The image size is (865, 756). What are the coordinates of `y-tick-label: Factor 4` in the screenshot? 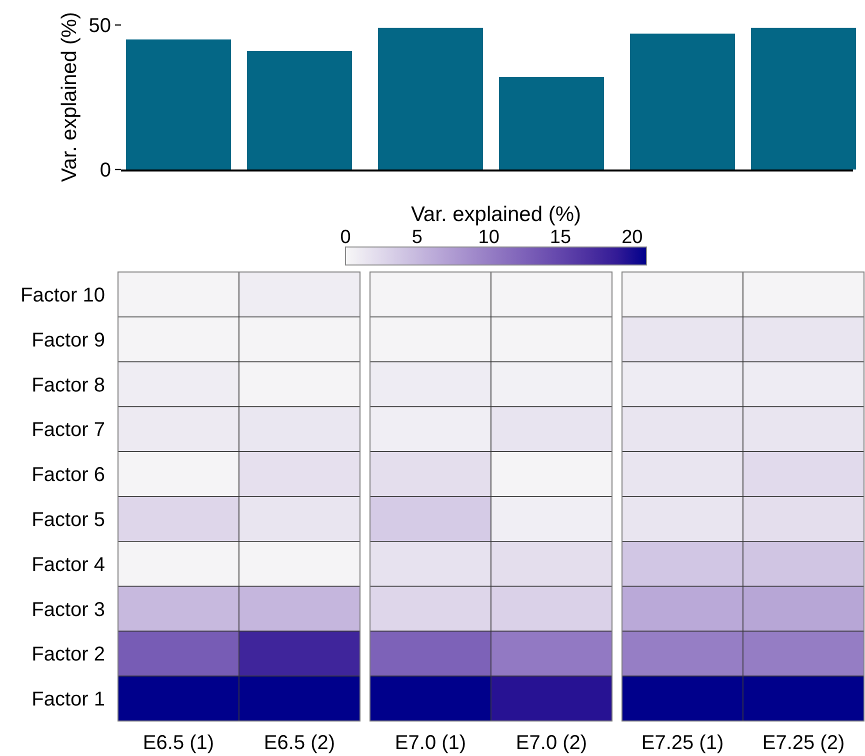 It's located at (68, 565).